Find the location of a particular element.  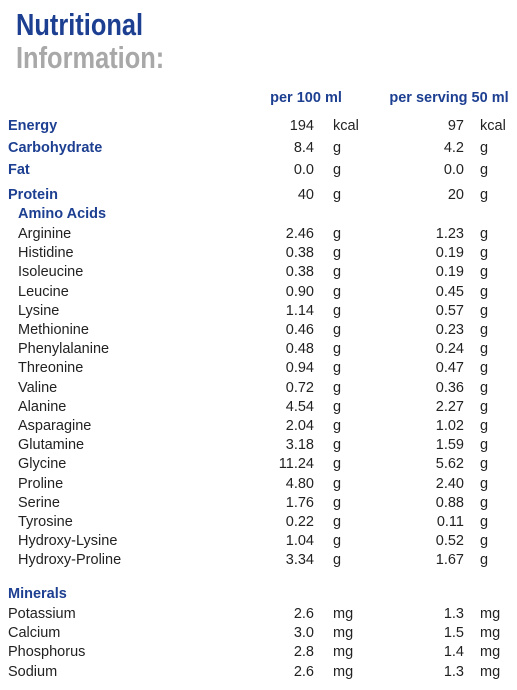

value: 3.0 is located at coordinates (303, 633).